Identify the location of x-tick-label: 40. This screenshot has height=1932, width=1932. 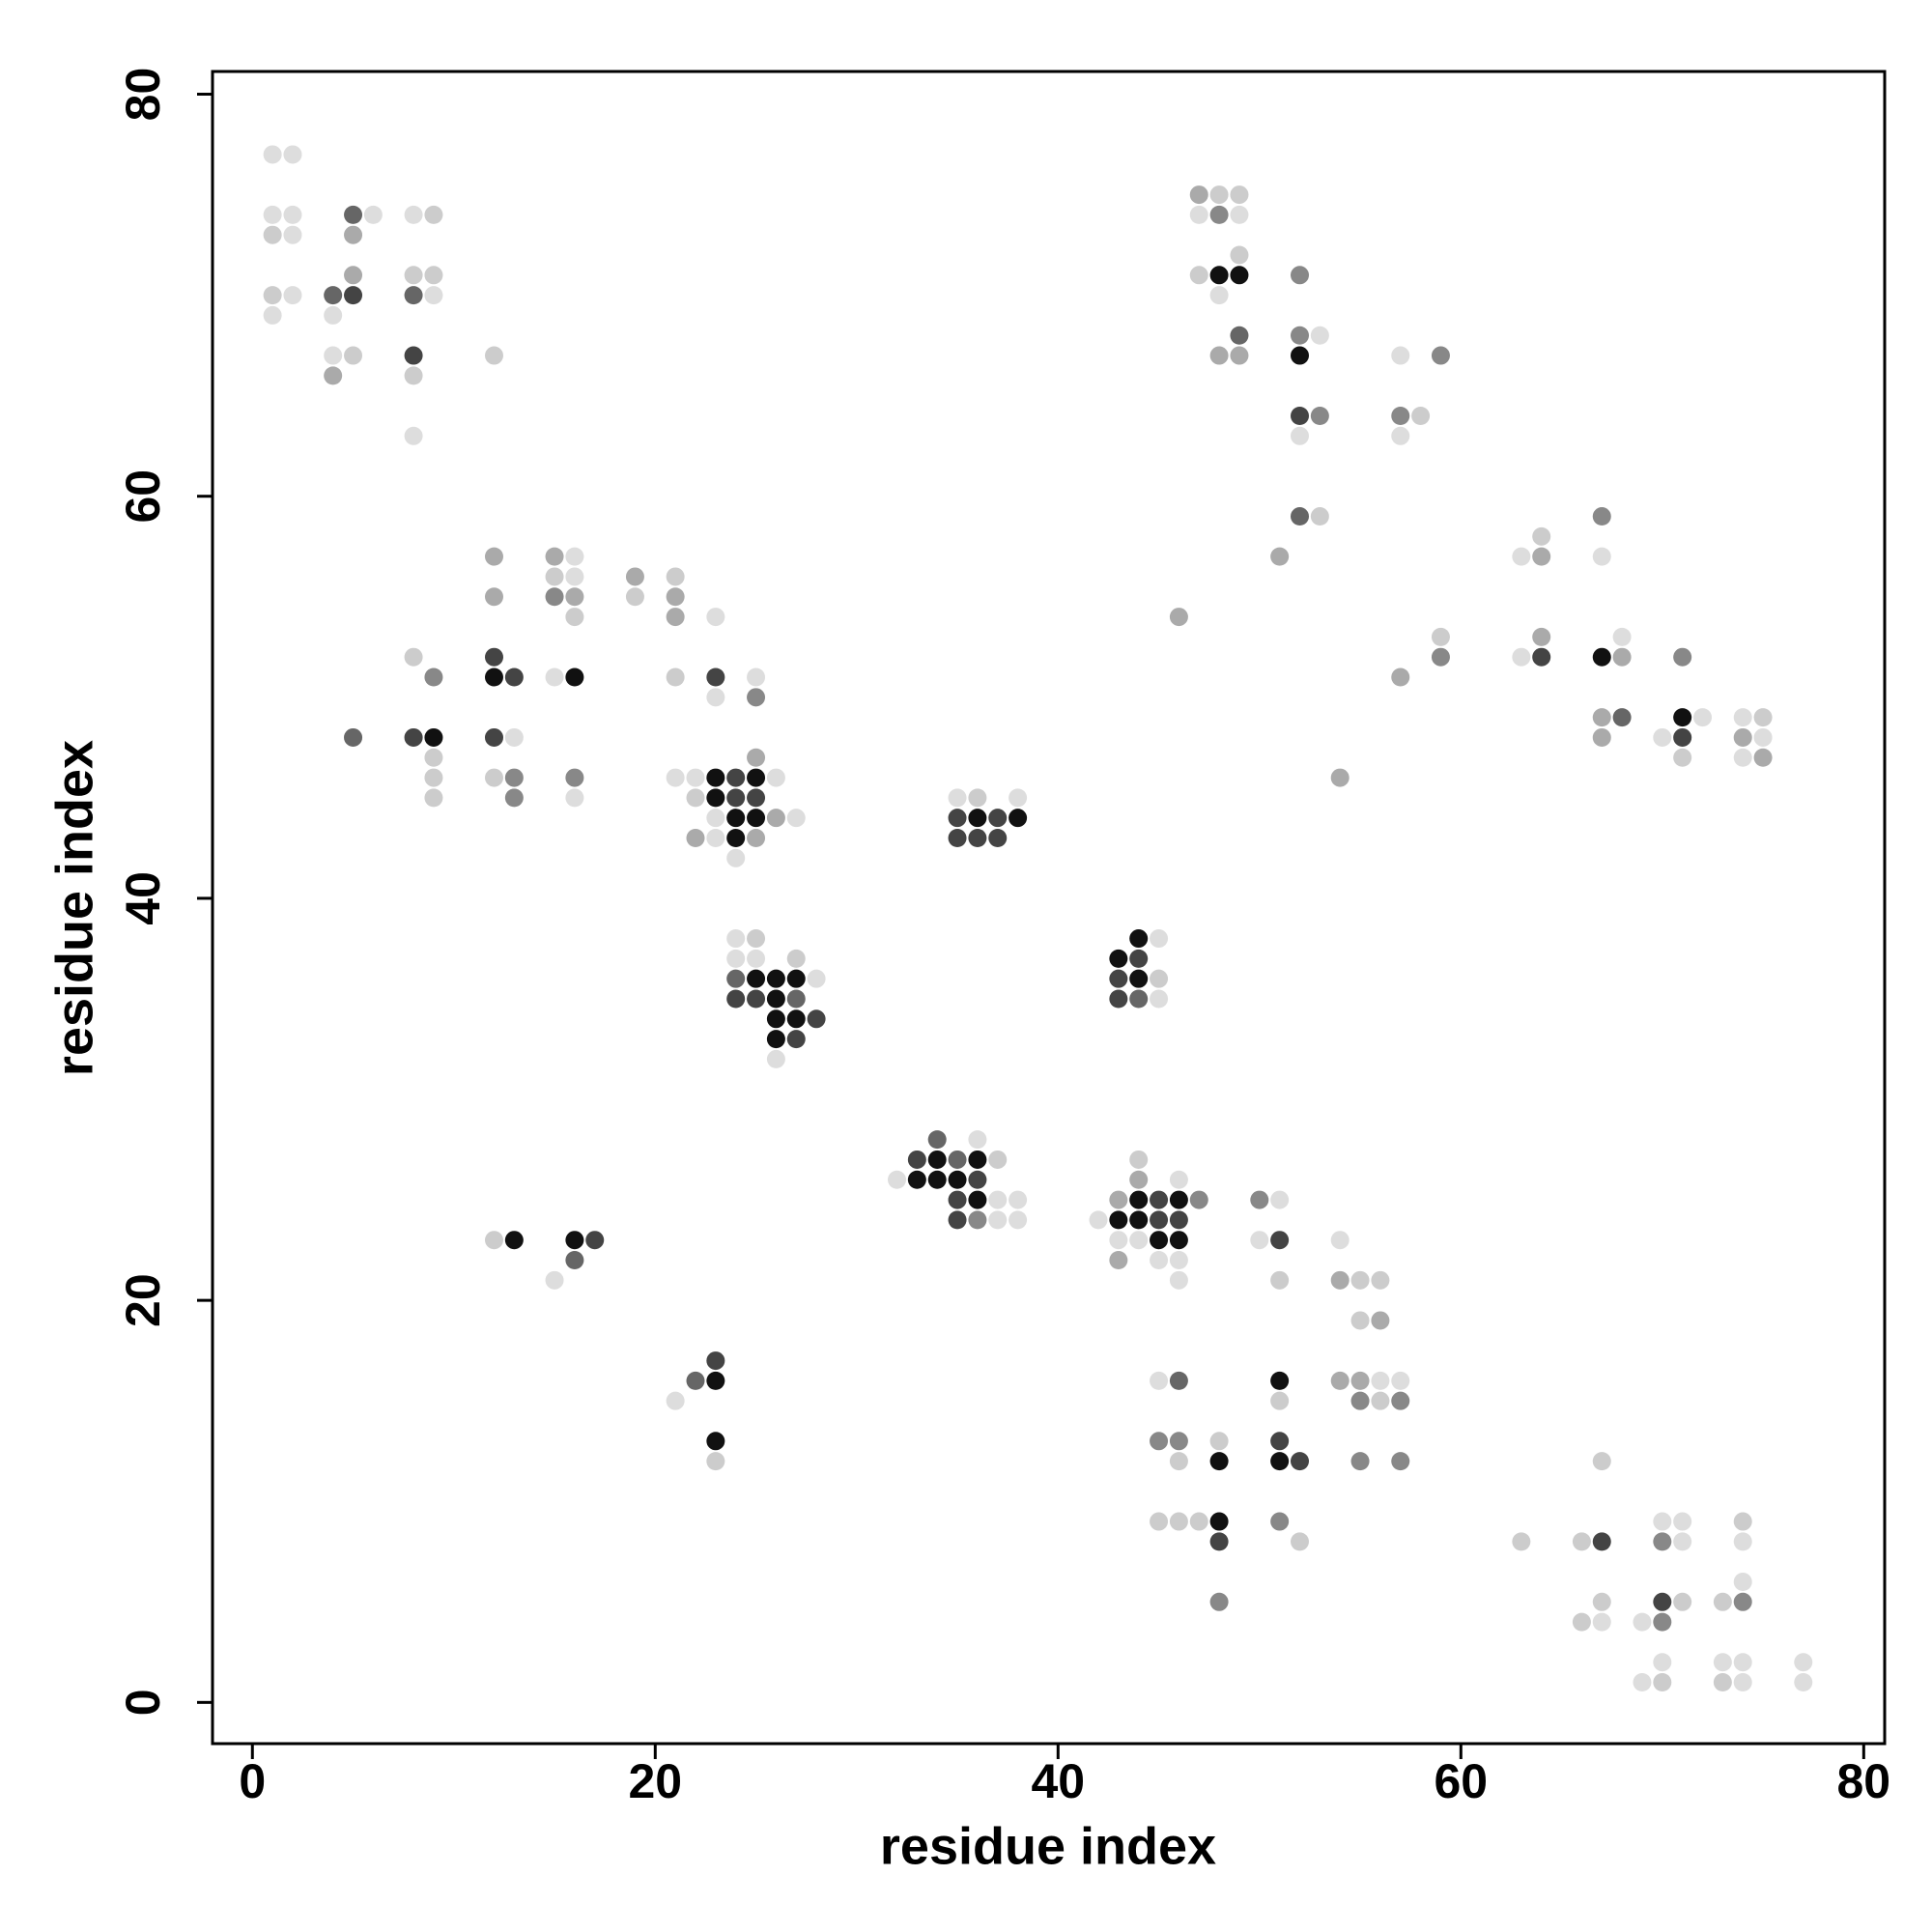
(1058, 1781).